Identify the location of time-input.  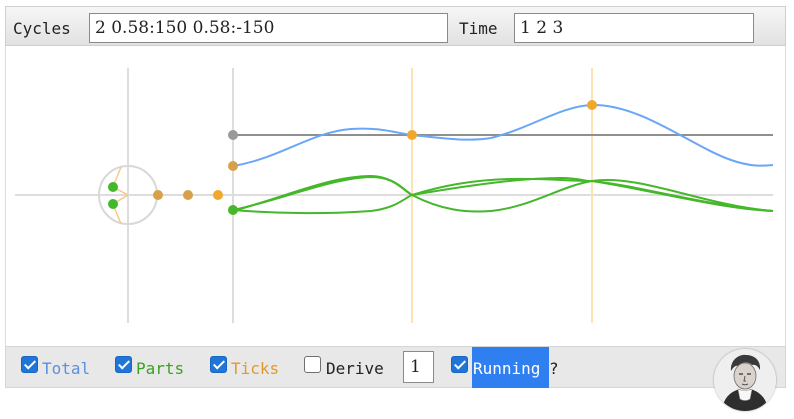
(634, 28).